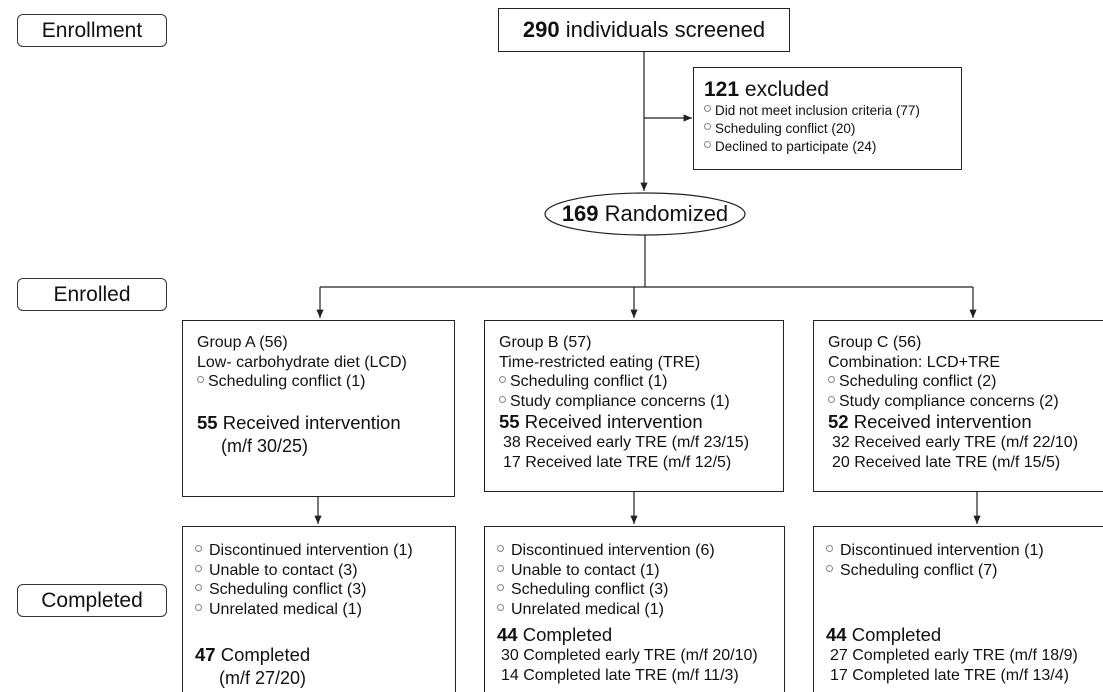 The width and height of the screenshot is (1103, 692). What do you see at coordinates (600, 362) in the screenshot?
I see `group-subtitle: Time-restricted eating (TRE)` at bounding box center [600, 362].